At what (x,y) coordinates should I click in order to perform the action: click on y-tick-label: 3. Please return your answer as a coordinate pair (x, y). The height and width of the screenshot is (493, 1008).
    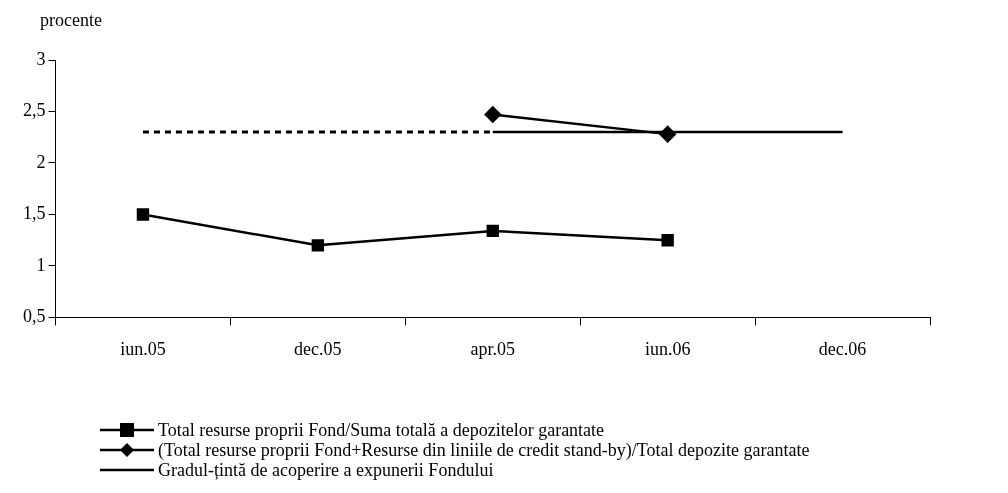
    Looking at the image, I should click on (41, 58).